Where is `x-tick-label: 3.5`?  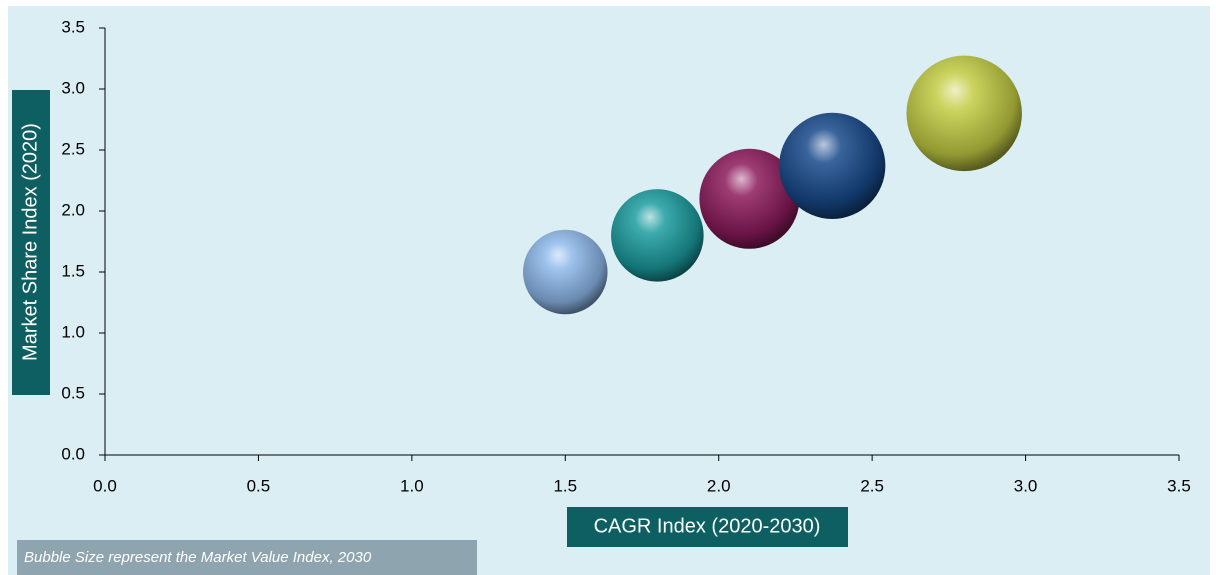
x-tick-label: 3.5 is located at coordinates (1179, 485).